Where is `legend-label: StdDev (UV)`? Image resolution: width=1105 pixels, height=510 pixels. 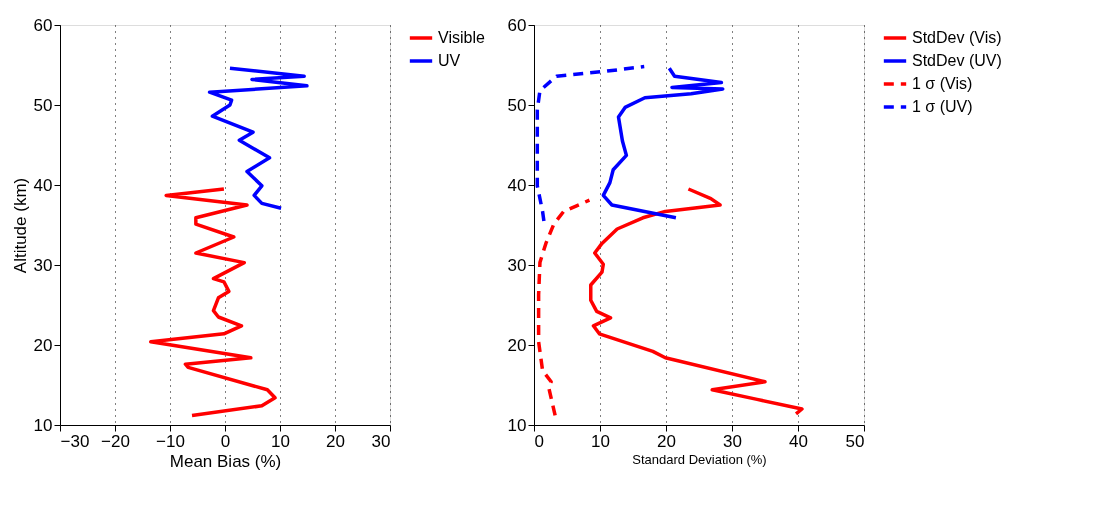
legend-label: StdDev (UV) is located at coordinates (957, 60).